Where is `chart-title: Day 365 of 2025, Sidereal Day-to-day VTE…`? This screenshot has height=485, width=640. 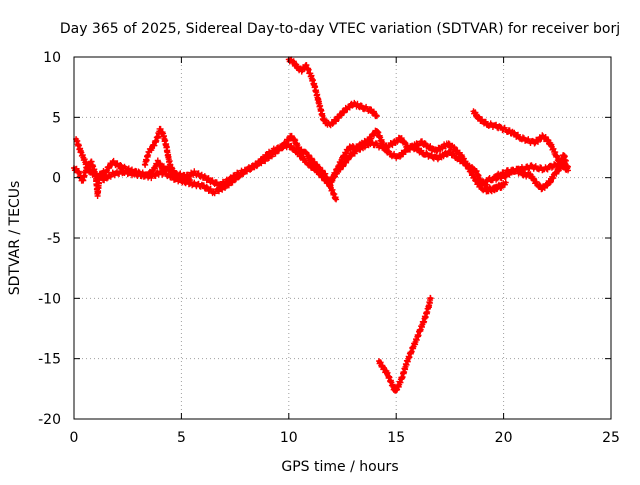
chart-title: Day 365 of 2025, Sidereal Day-to-day VTE… is located at coordinates (340, 29).